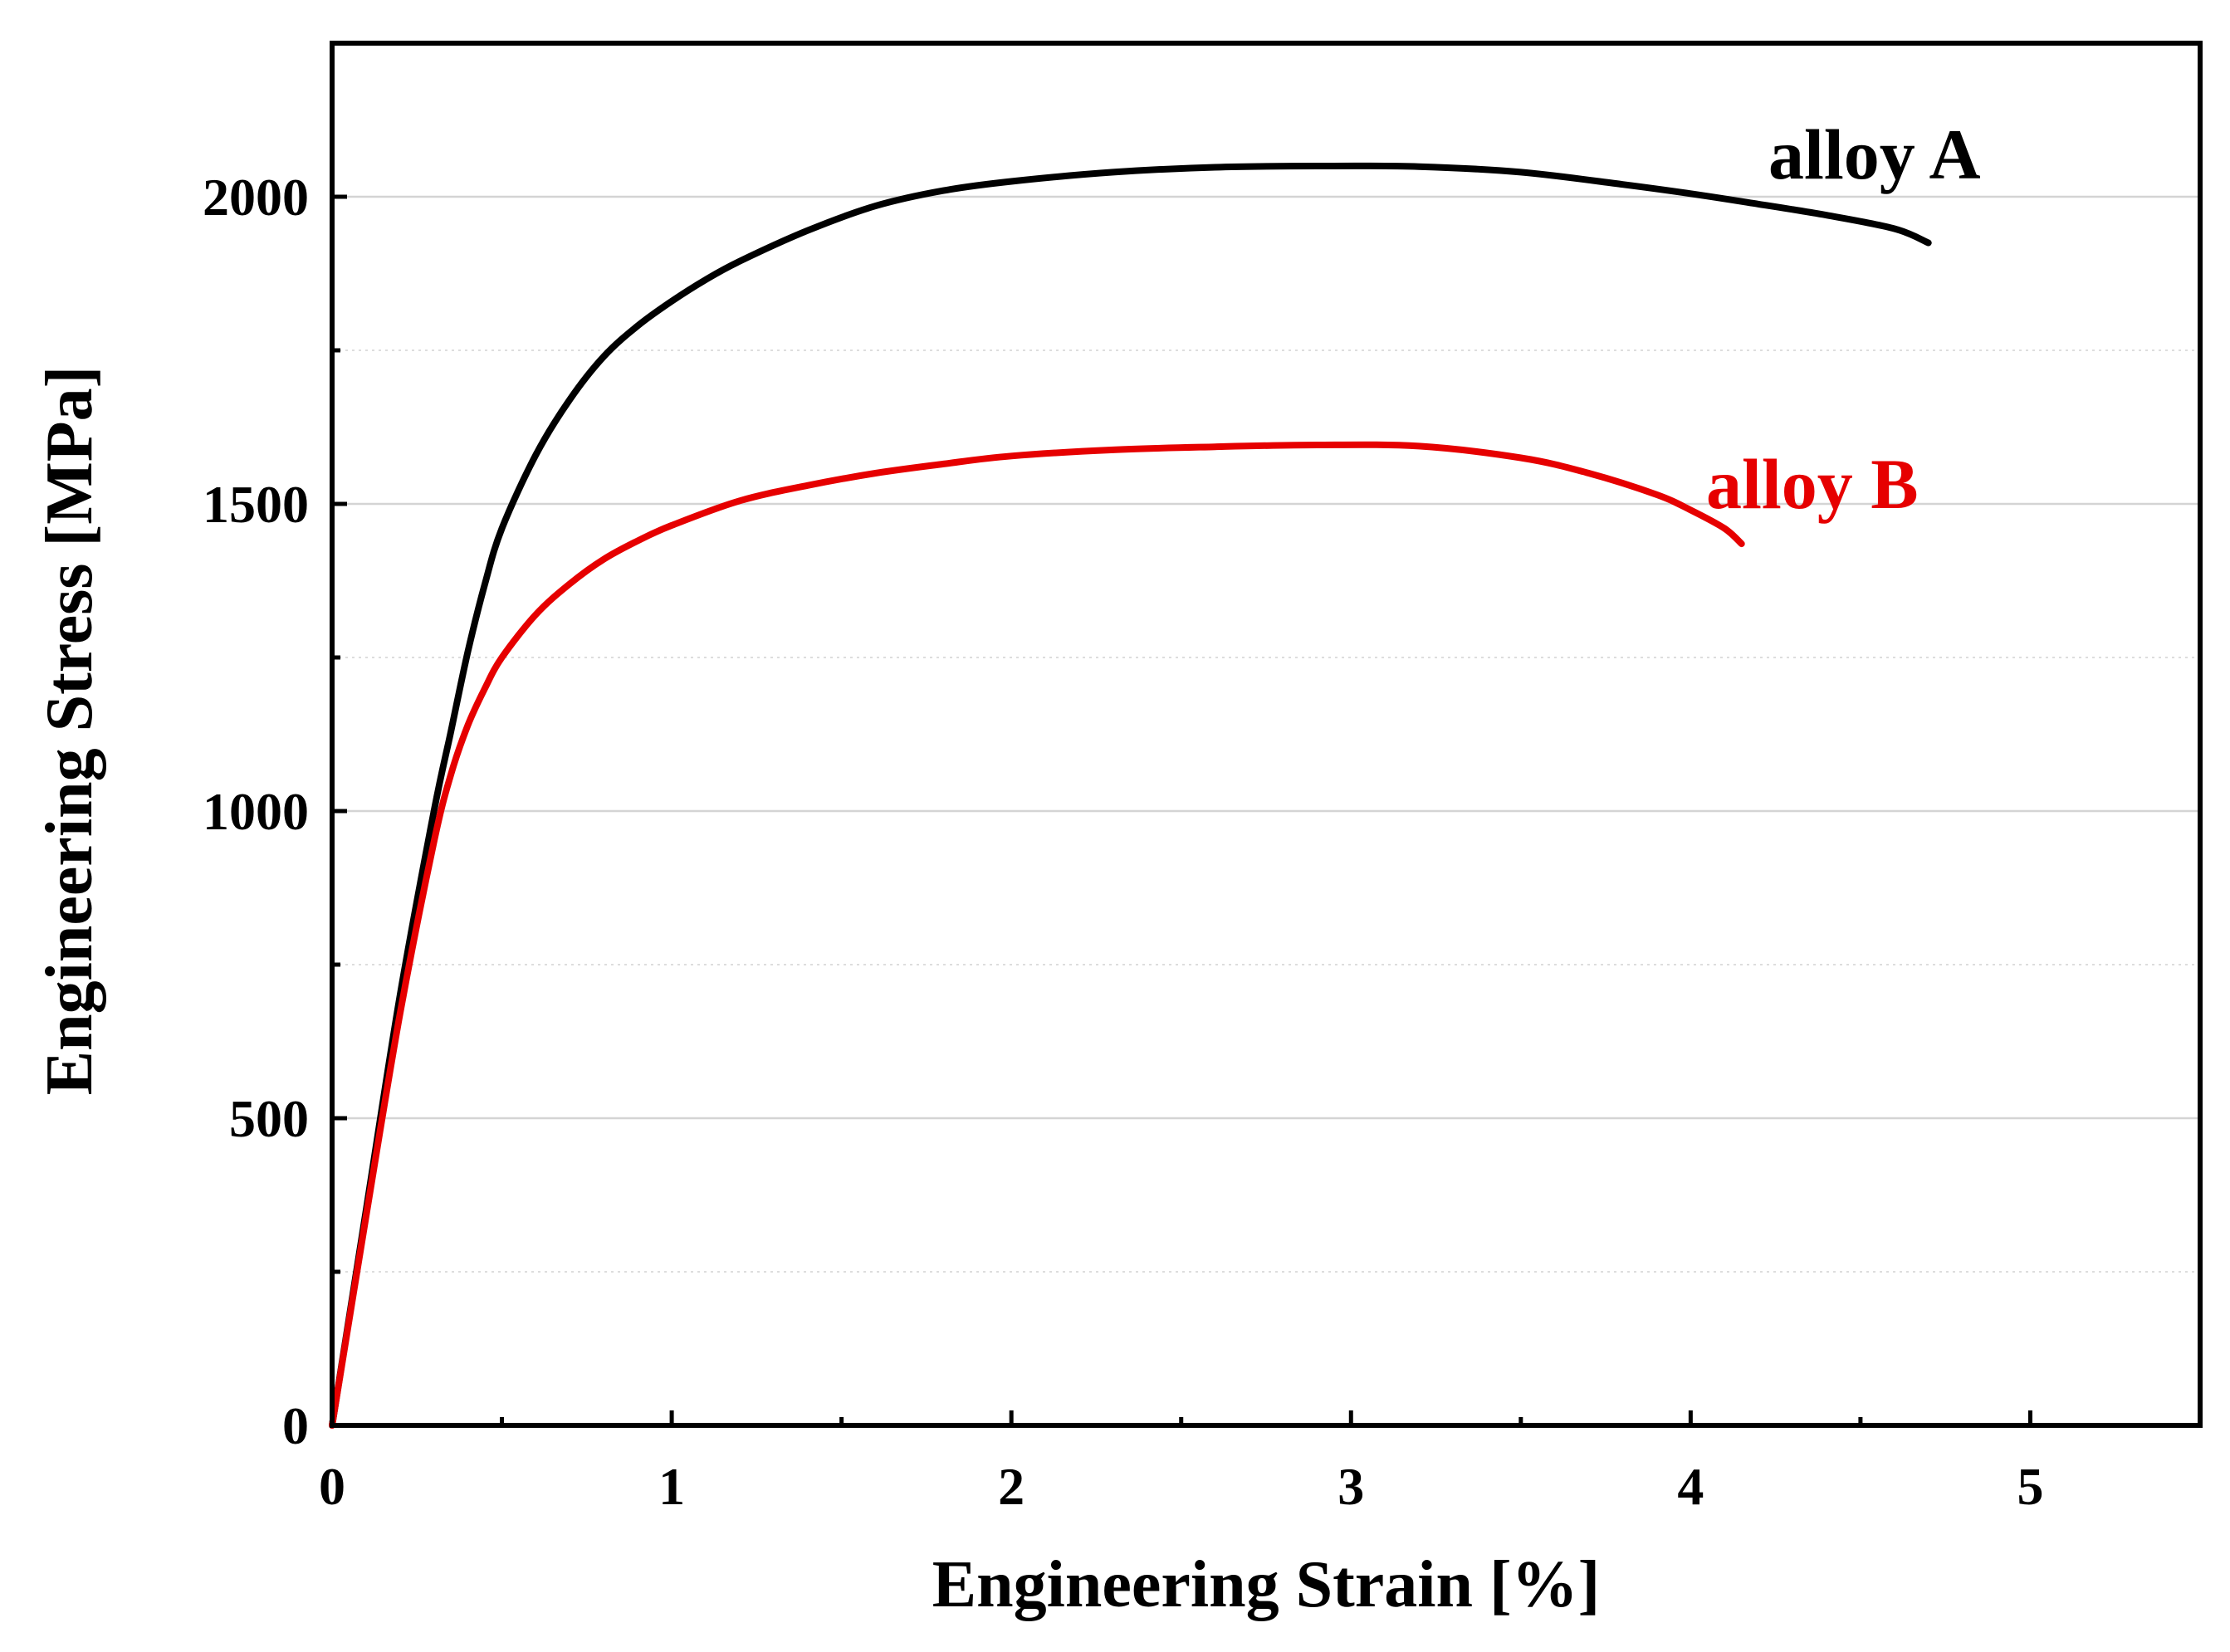 The width and height of the screenshot is (2230, 1652). I want to click on series-label-alloy-a: alloy A, so click(1874, 154).